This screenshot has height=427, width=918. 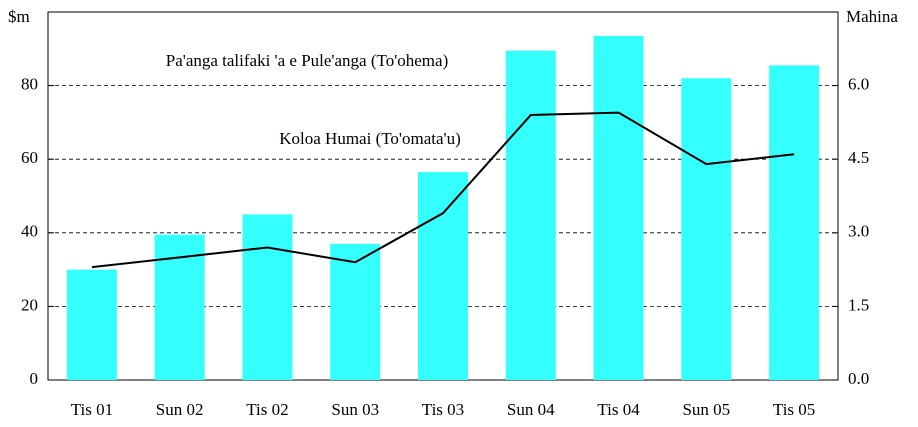 What do you see at coordinates (794, 409) in the screenshot?
I see `x-tick-label: Tis 05` at bounding box center [794, 409].